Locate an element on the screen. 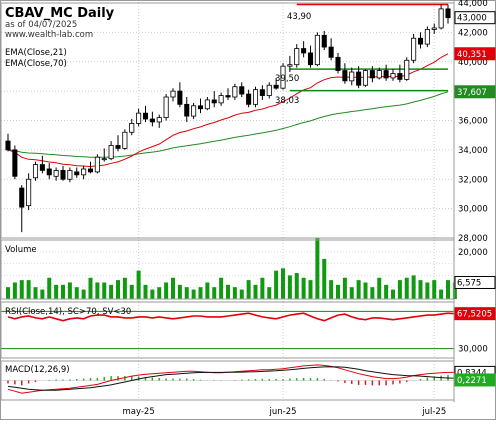 The width and height of the screenshot is (496, 424). ema70-value-marker-bg is located at coordinates (475, 92).